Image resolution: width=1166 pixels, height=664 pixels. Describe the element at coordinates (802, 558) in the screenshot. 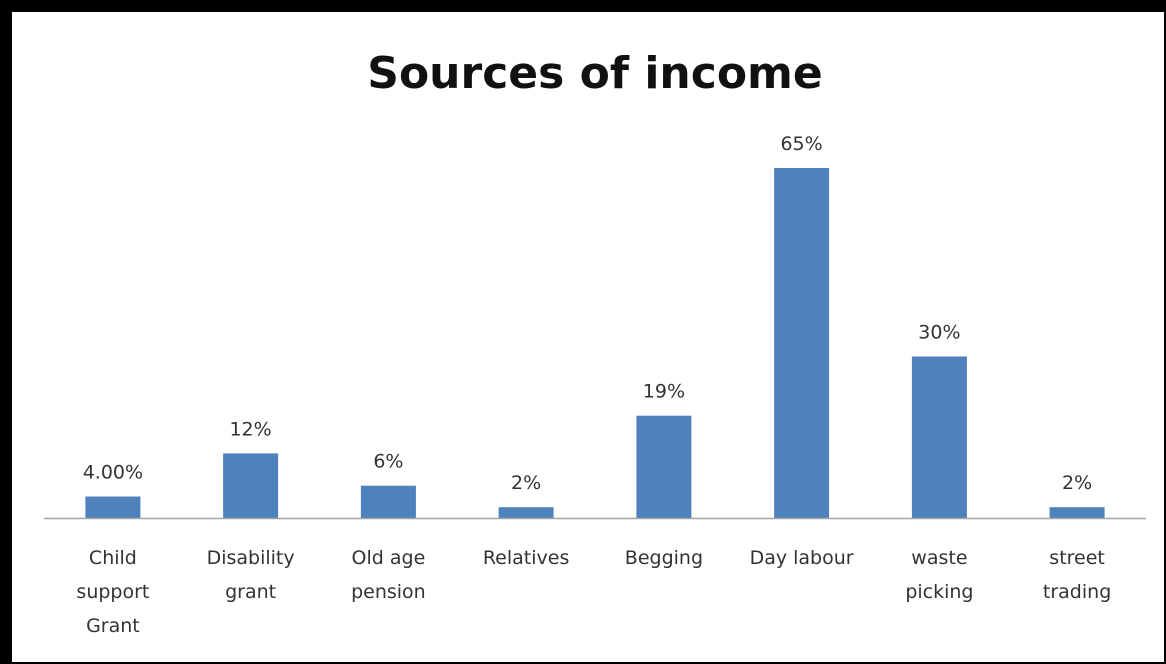

I see `category-label-5: Day labour` at that location.